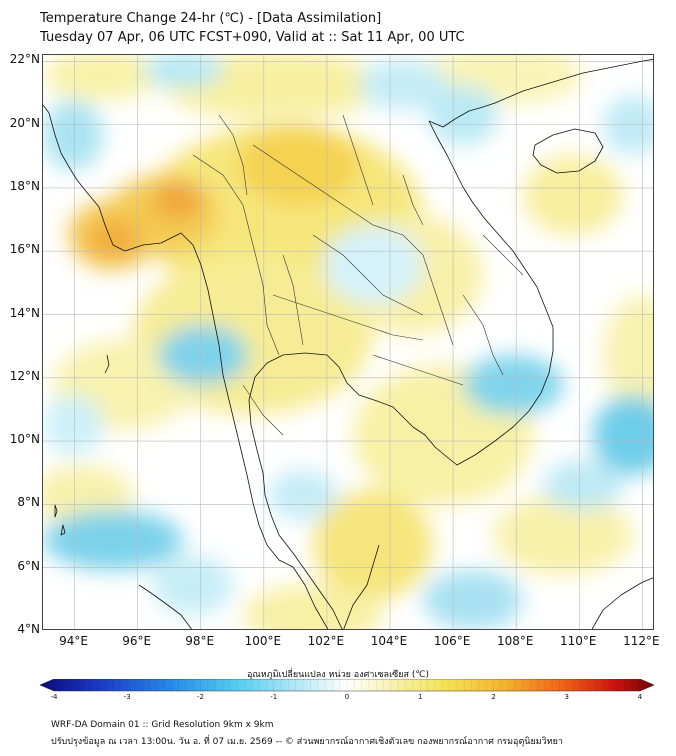 The height and width of the screenshot is (756, 676). I want to click on colorbar-tick-label: -3, so click(127, 697).